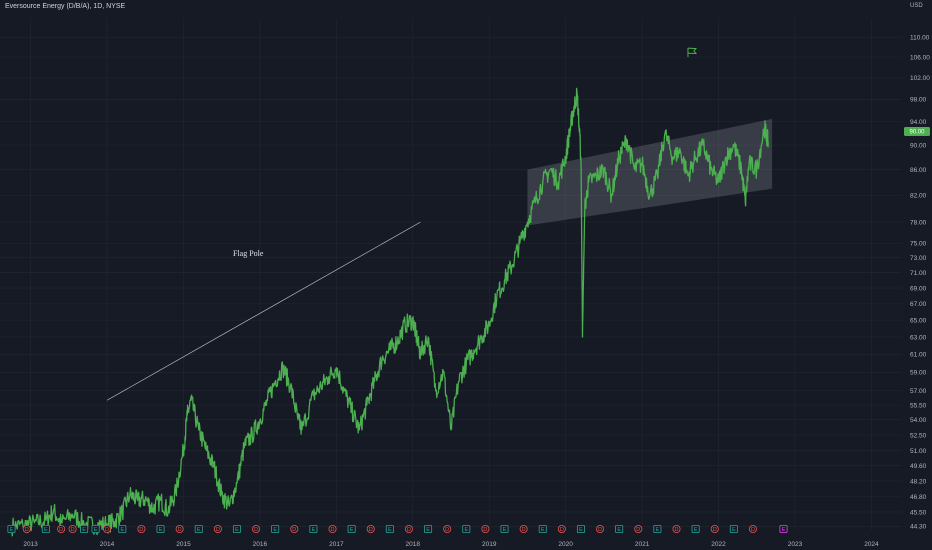 The image size is (932, 550). I want to click on flag-marker, so click(692, 52).